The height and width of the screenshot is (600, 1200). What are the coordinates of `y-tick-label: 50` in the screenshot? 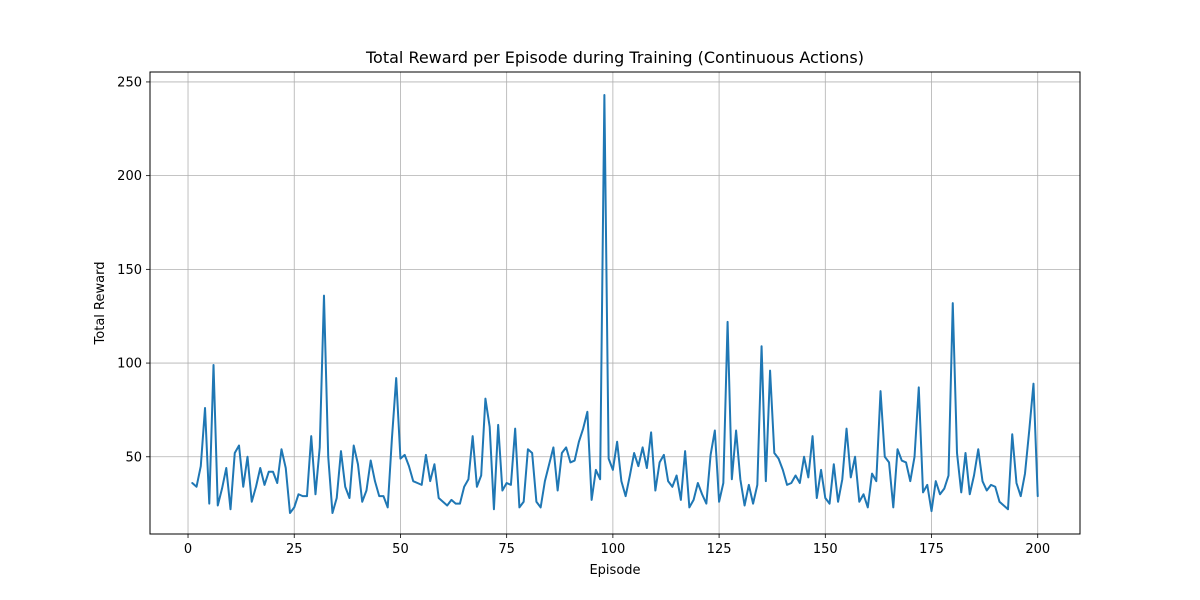 It's located at (133, 457).